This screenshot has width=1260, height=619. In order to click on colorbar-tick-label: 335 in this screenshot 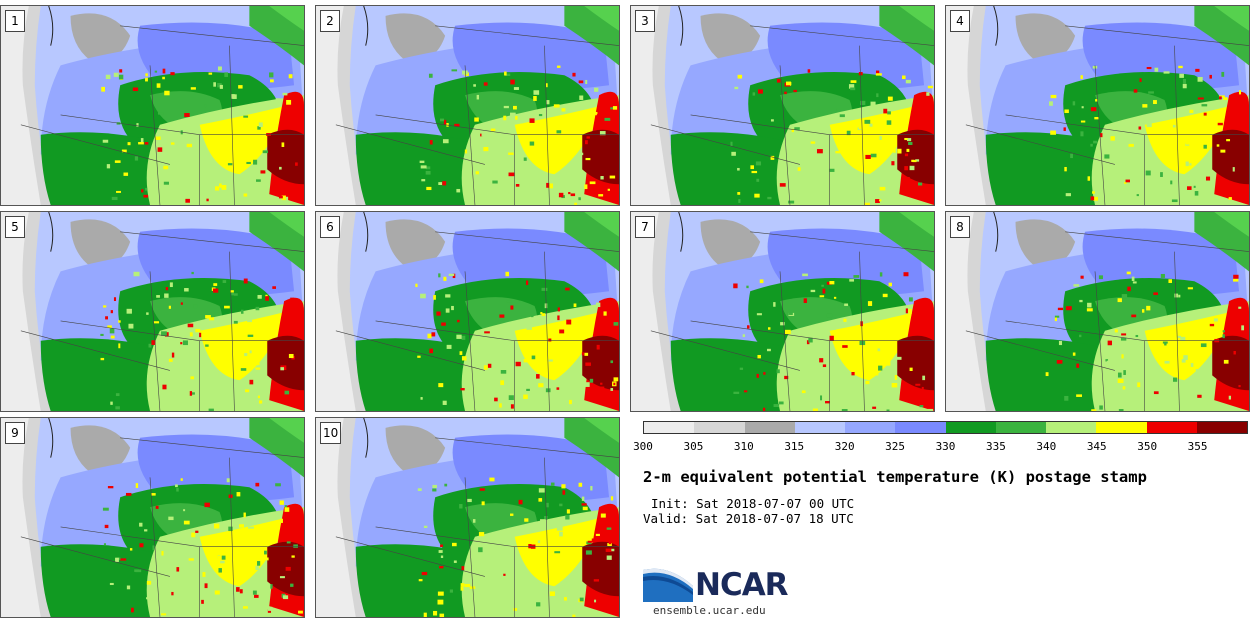, I will do `click(995, 446)`.